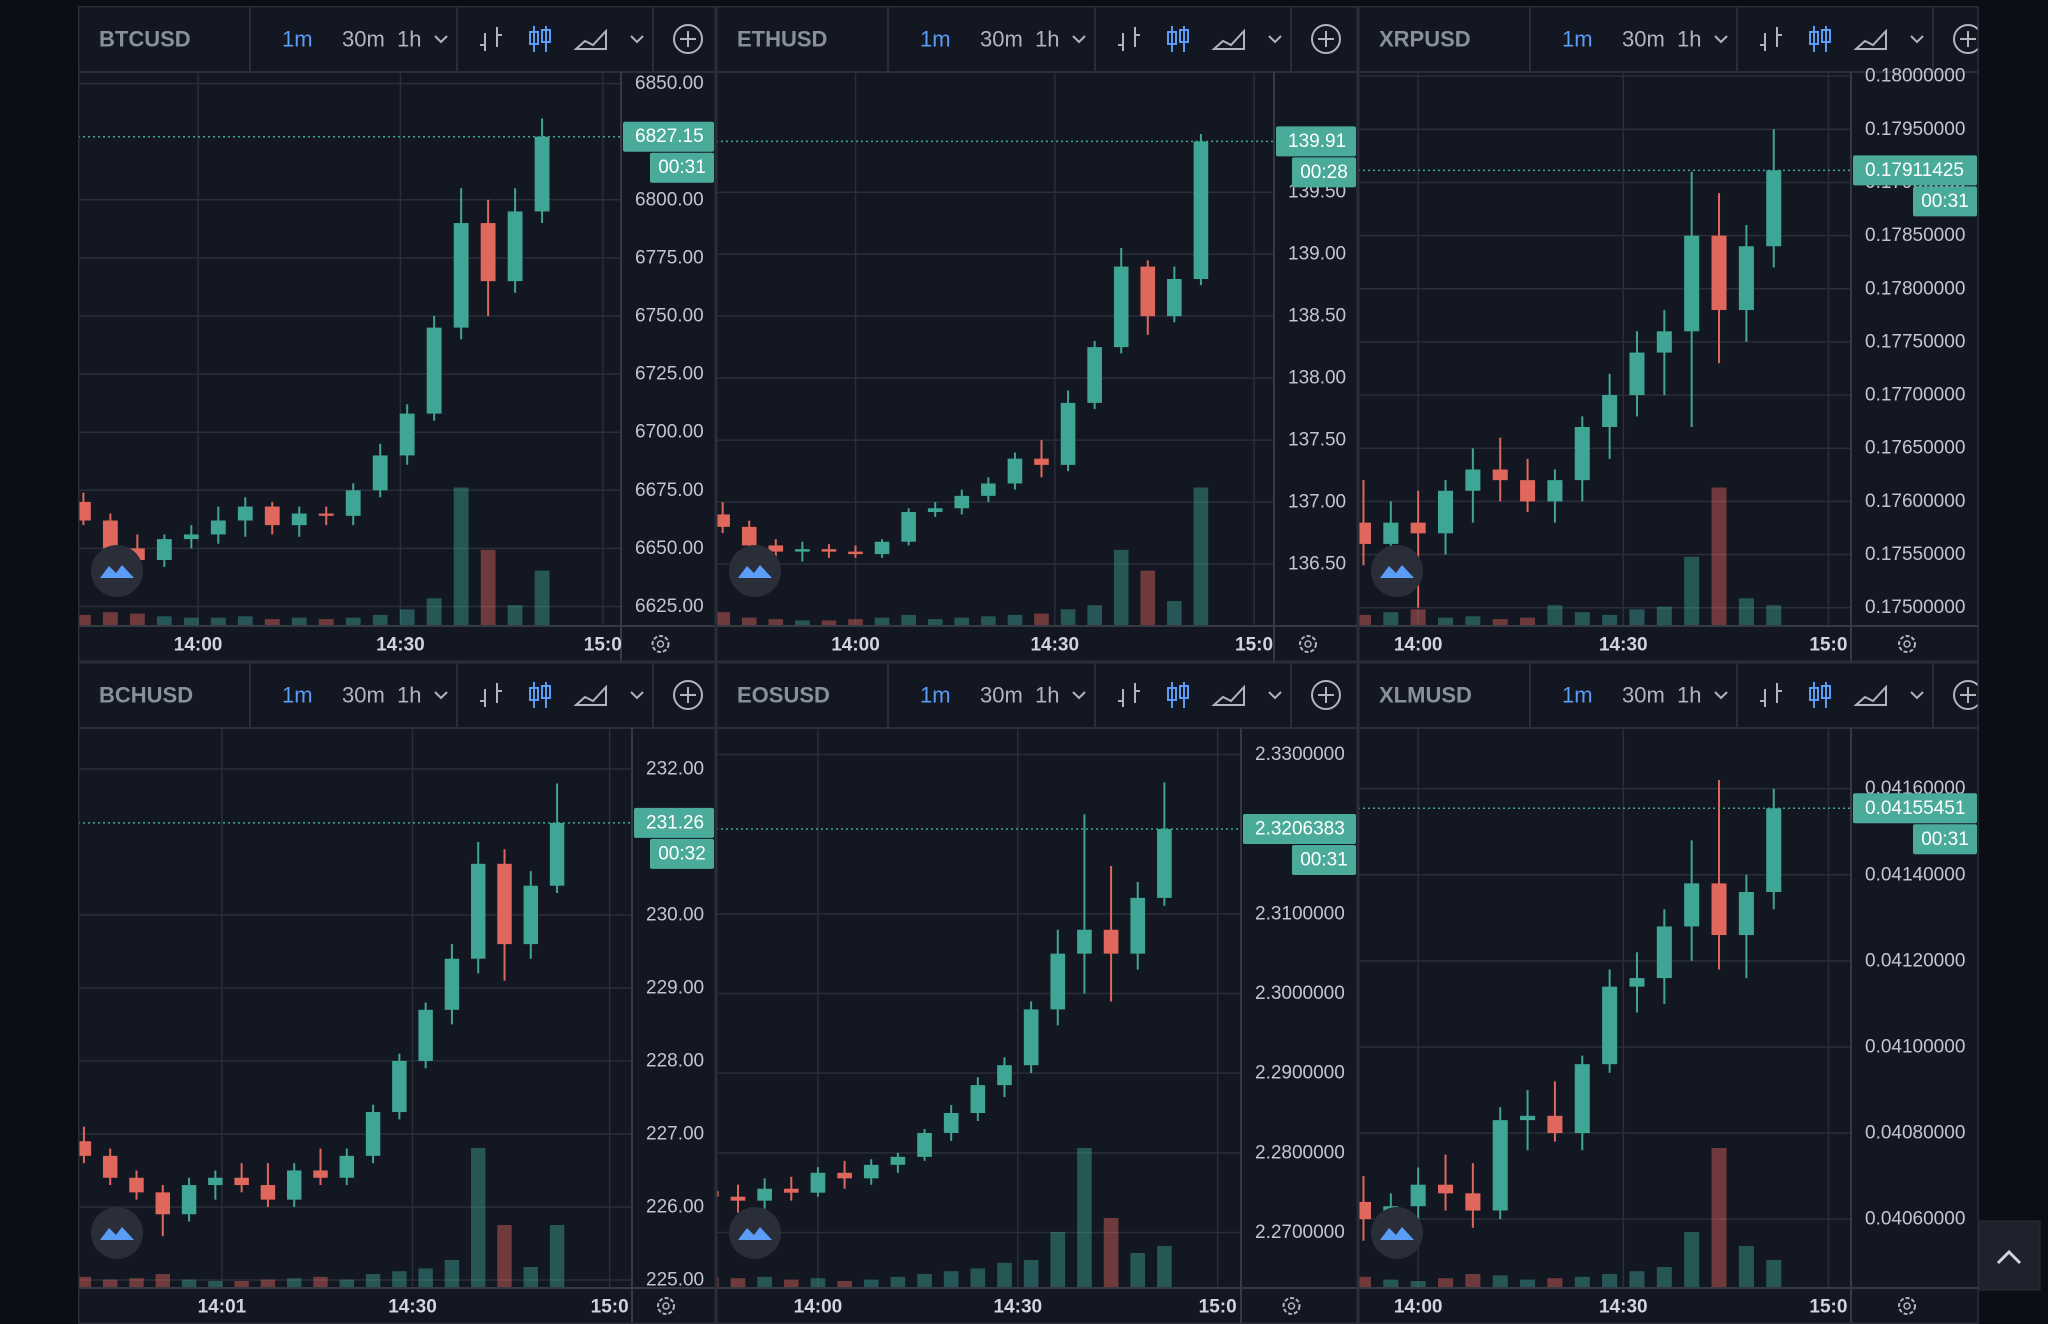 Image resolution: width=2048 pixels, height=1324 pixels. Describe the element at coordinates (400, 645) in the screenshot. I see `x-tick-label: 14:30` at that location.